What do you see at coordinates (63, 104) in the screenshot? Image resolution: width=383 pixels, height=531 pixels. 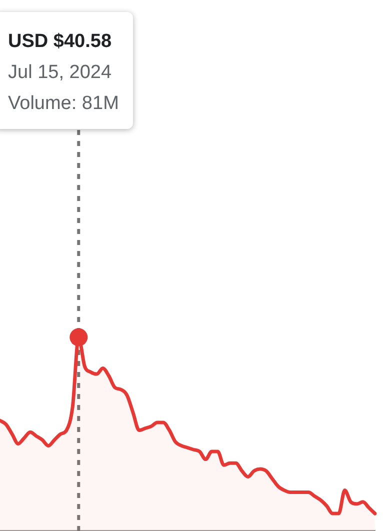 I see `text: Volume: 81M` at bounding box center [63, 104].